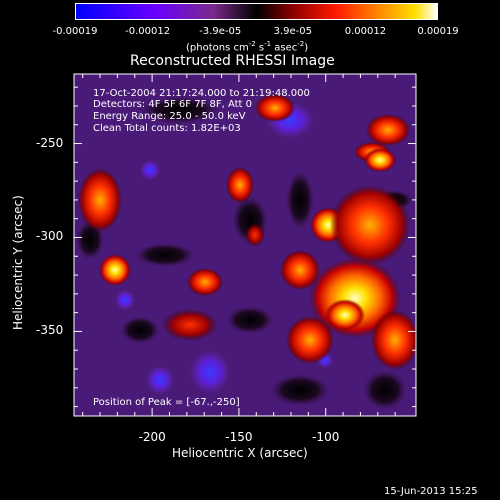  I want to click on colorbar, so click(256, 11).